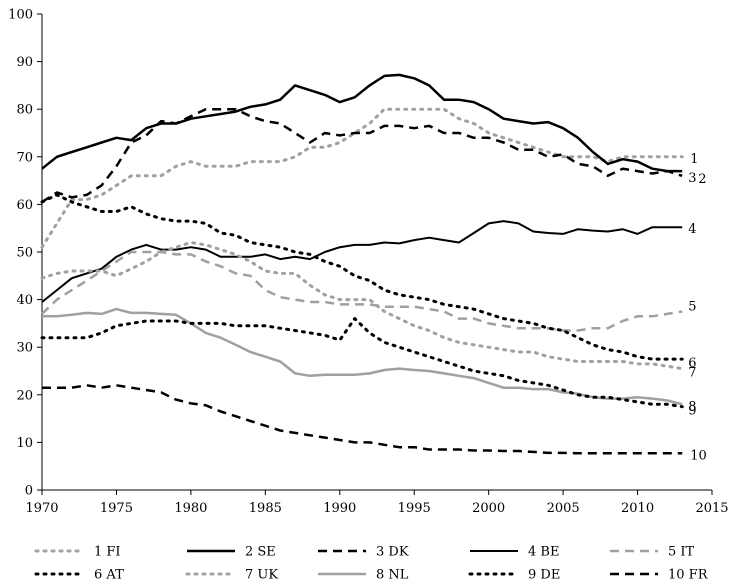 The image size is (734, 587). What do you see at coordinates (29, 491) in the screenshot?
I see `y-tick-label: 0` at bounding box center [29, 491].